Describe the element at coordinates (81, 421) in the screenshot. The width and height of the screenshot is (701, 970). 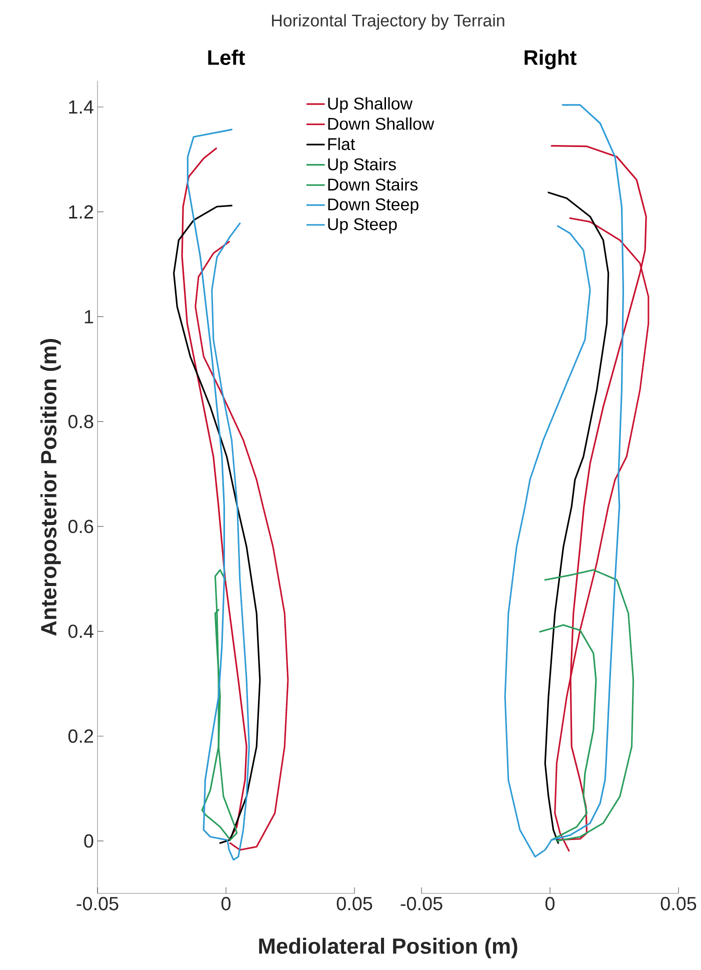
I see `y-tick-label: 0.8` at that location.